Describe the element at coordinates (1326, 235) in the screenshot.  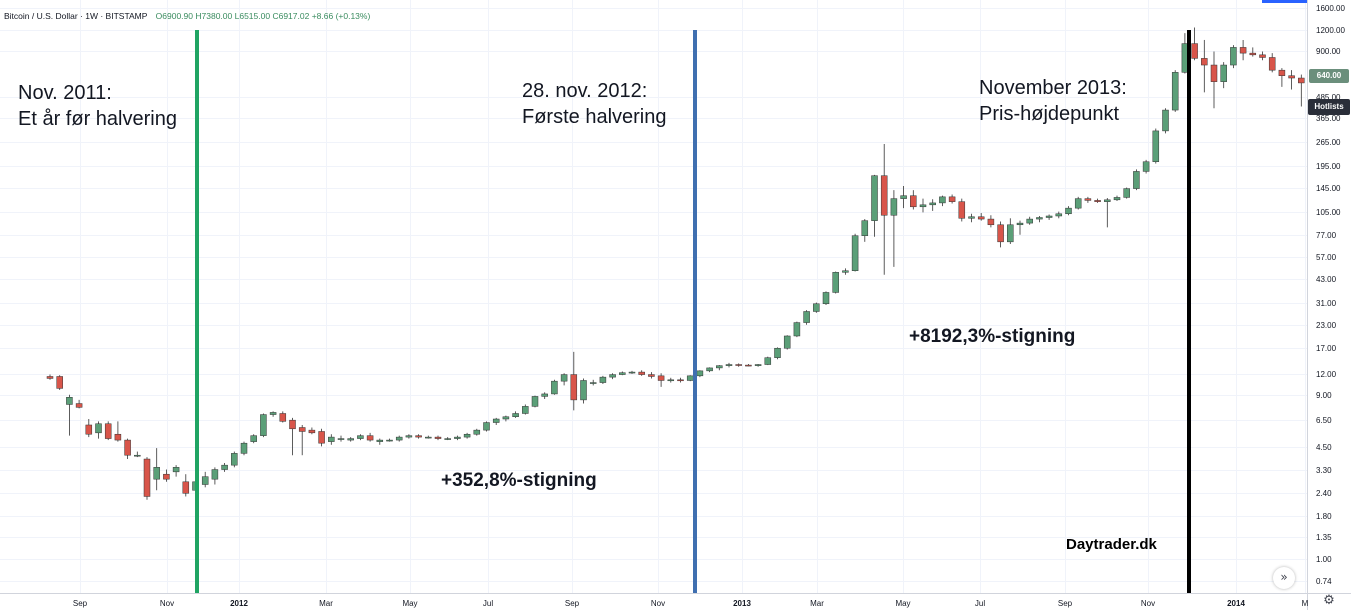
I see `y-tick-label: 77.00` at that location.